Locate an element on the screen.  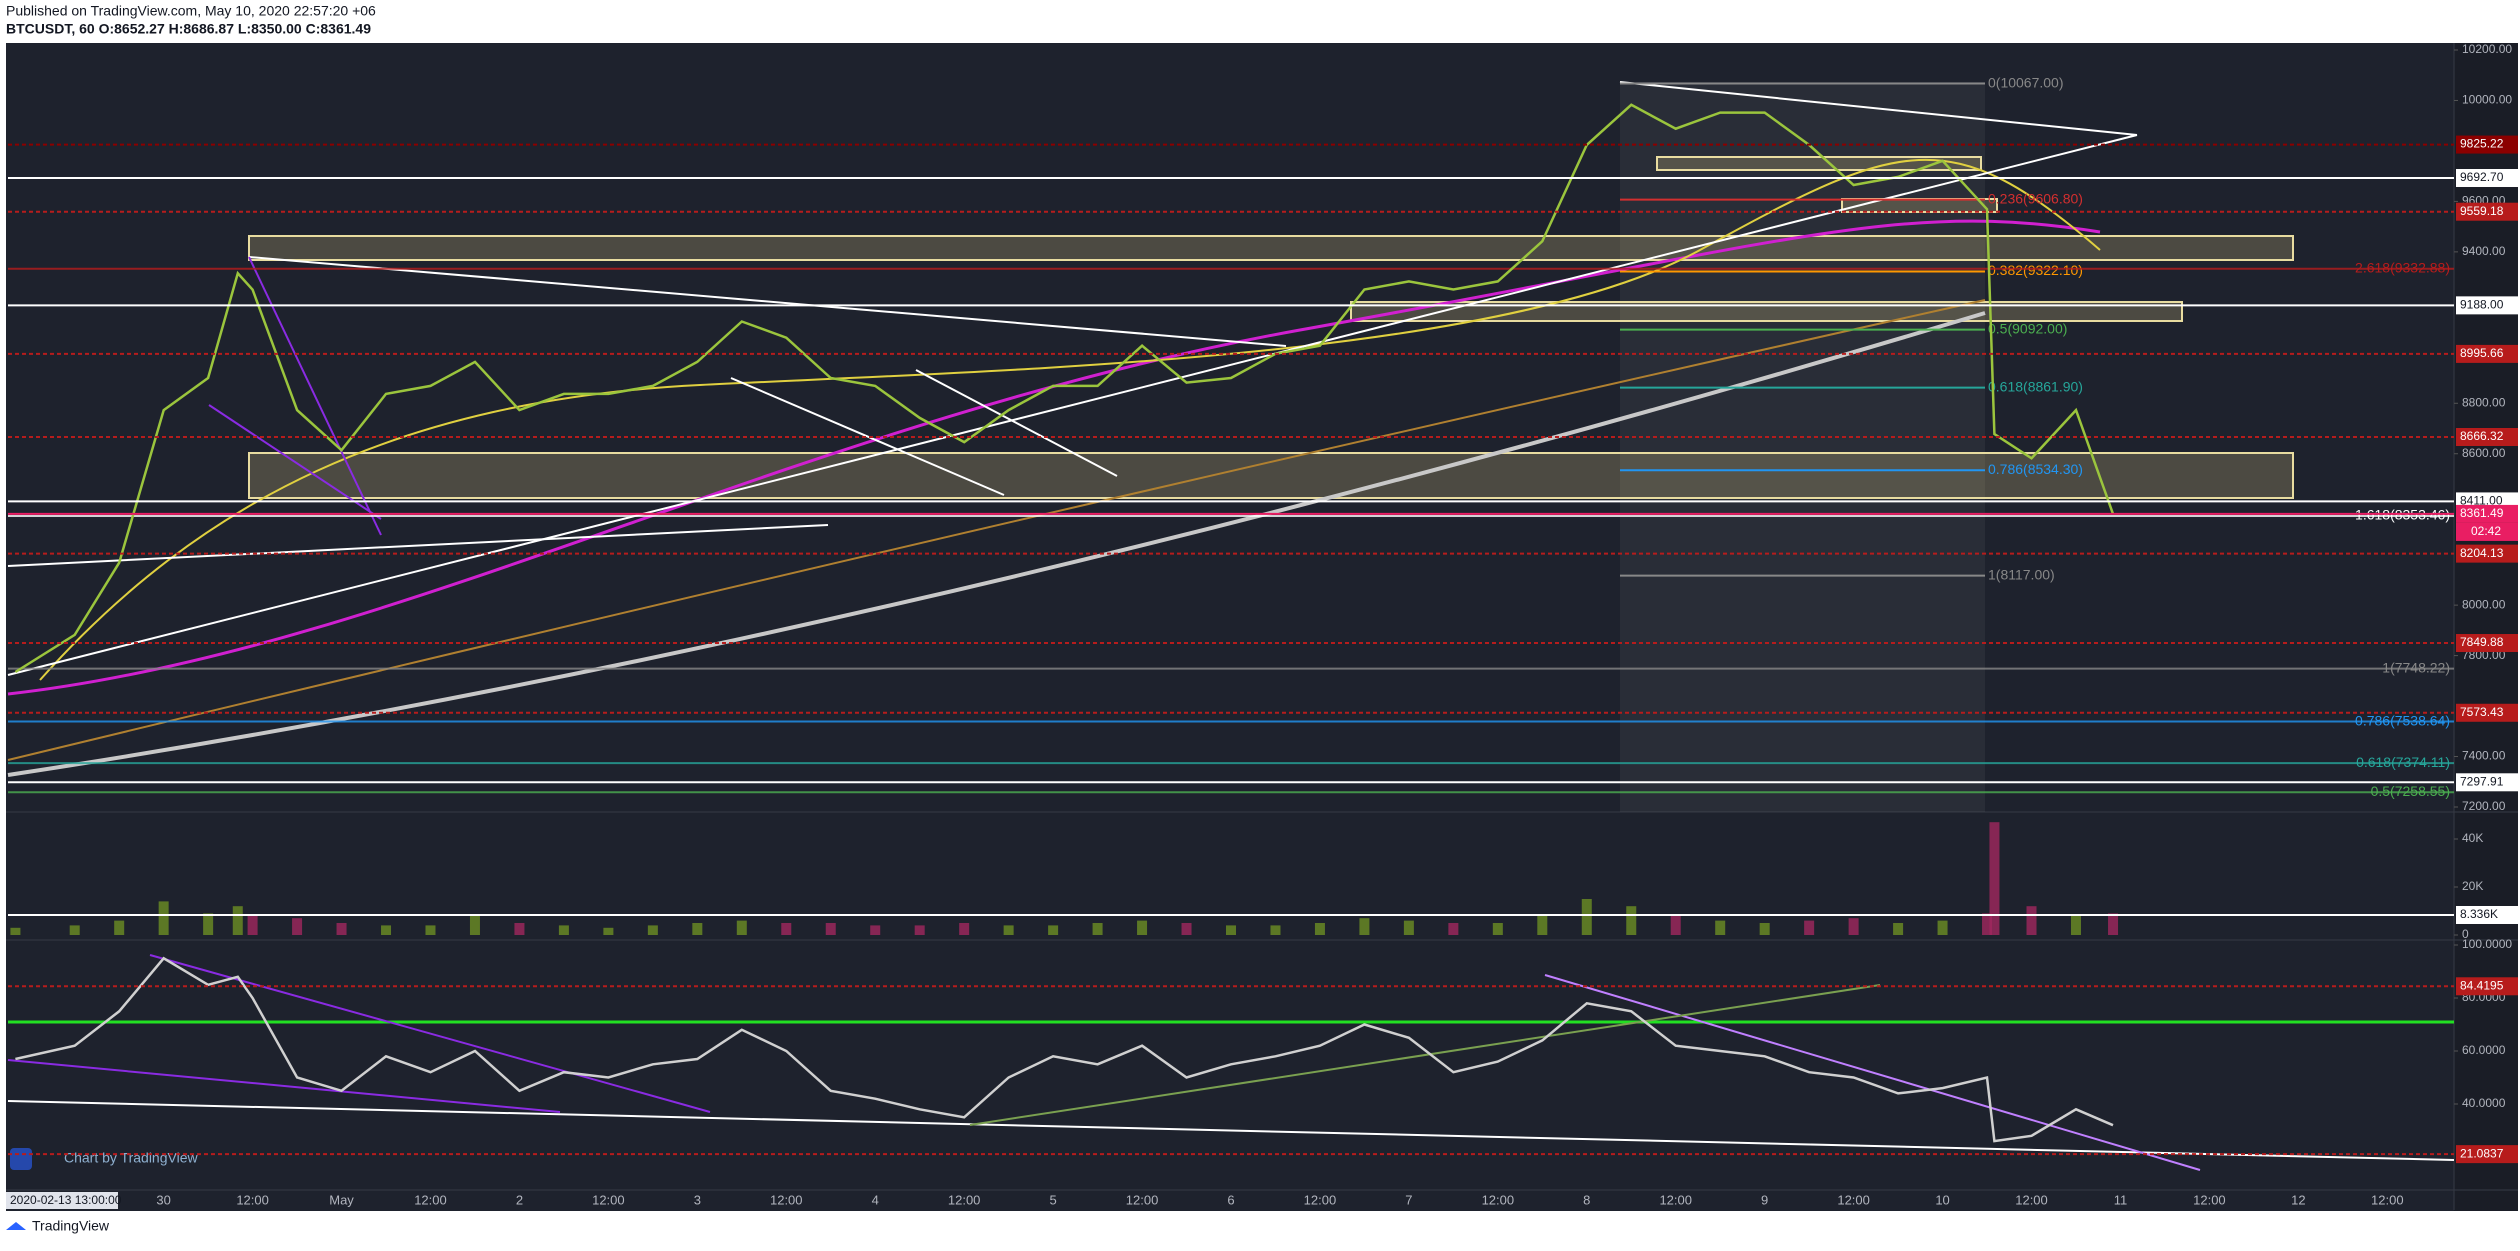
y-tick-label: 60.0000 is located at coordinates (2484, 1050).